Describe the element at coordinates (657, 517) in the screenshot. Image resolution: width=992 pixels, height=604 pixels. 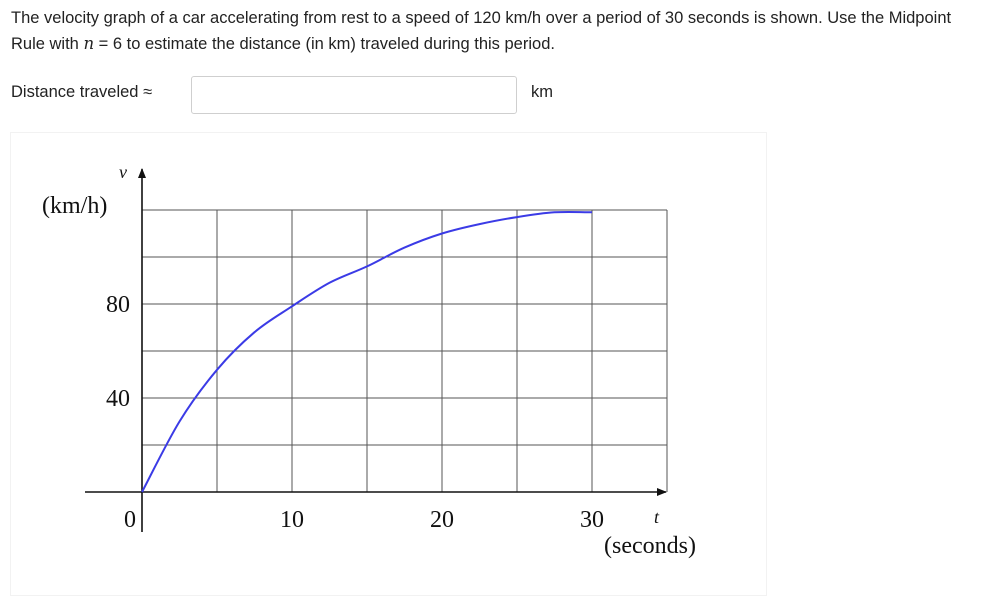
I see `x-axis-symbol: t` at that location.